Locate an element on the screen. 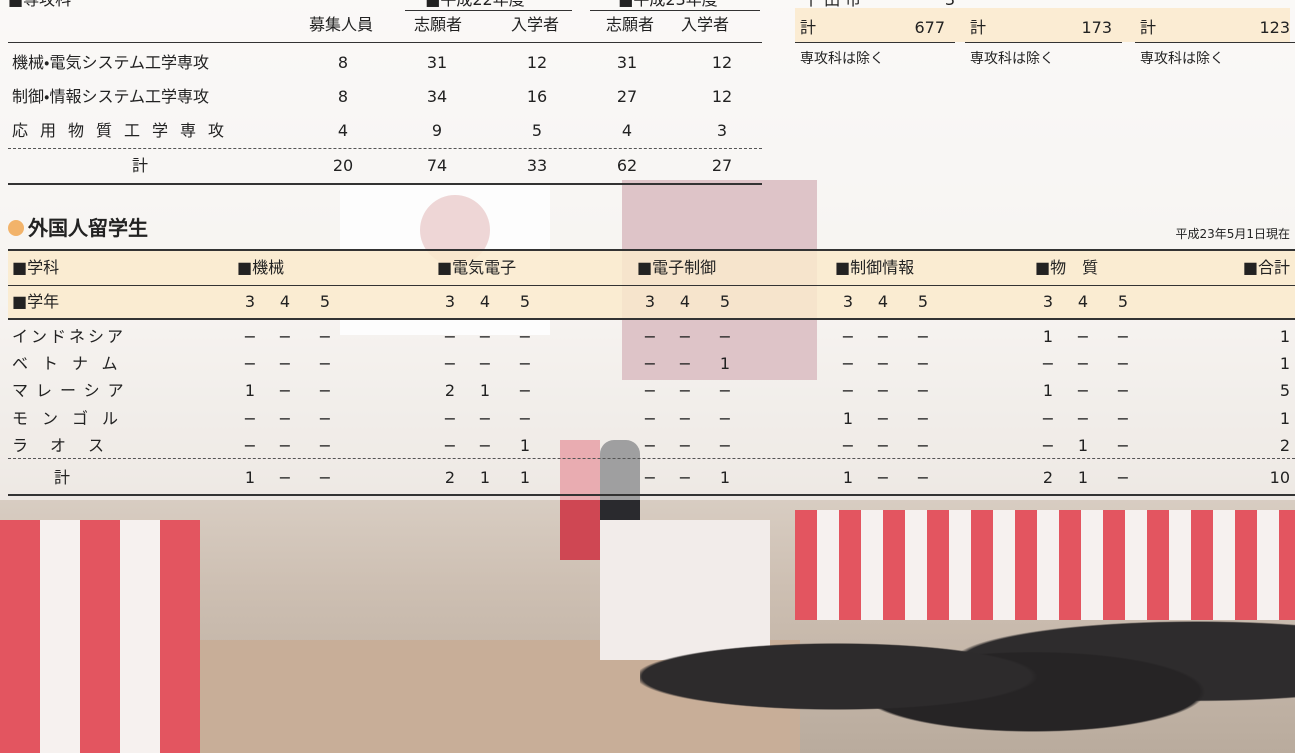 The image size is (1295, 753). row-label: 応用物質工学専攻 is located at coordinates (124, 130).